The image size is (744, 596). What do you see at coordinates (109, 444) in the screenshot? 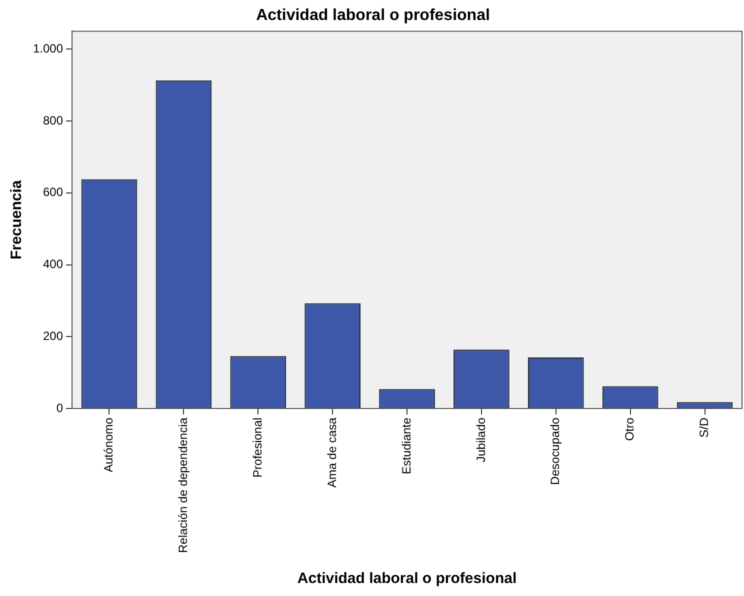
I see `x-tick-label: Autónomo` at bounding box center [109, 444].